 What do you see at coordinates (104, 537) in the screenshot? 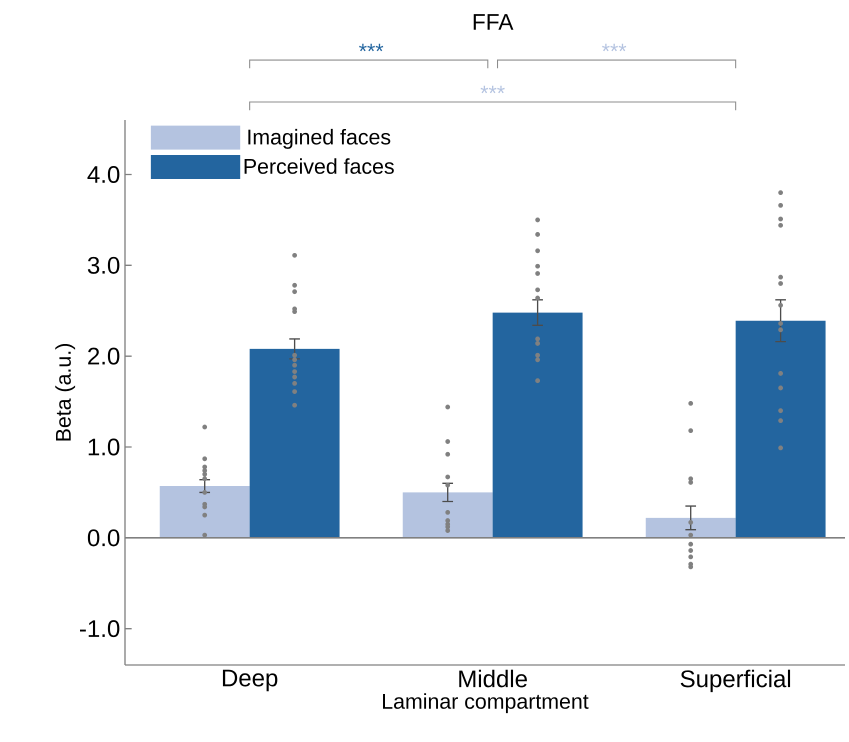
I see `y-tick-label: 0.0` at bounding box center [104, 537].